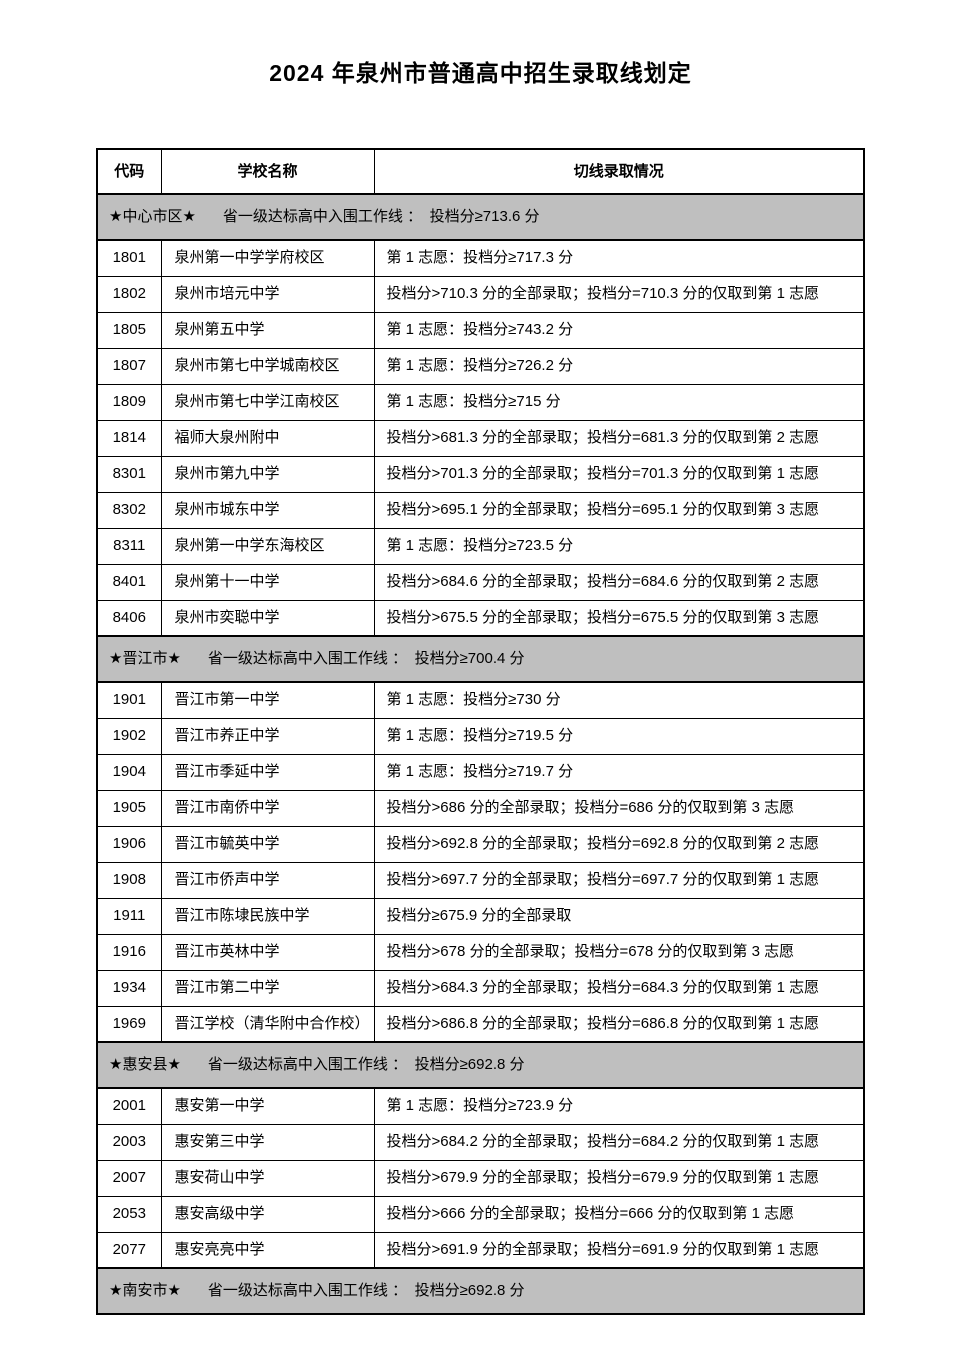 This screenshot has width=961, height=1358. Describe the element at coordinates (129, 171) in the screenshot. I see `column-header-code: 代码` at that location.